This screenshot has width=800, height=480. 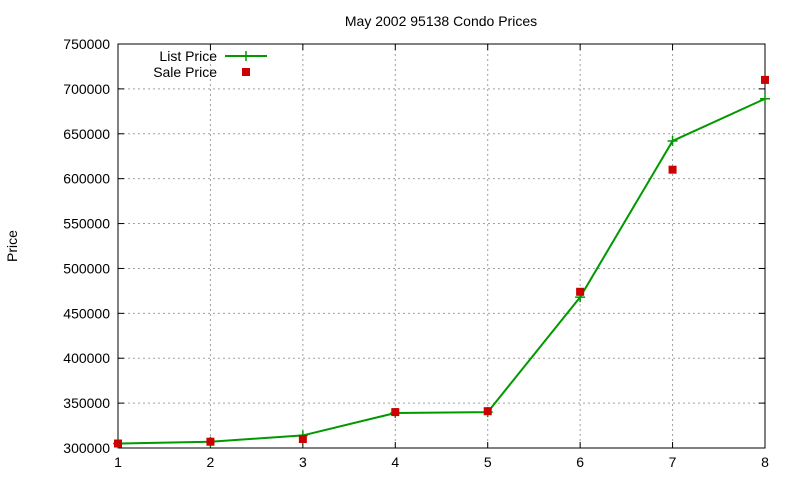 I want to click on y-tick-label: 750000, so click(x=86, y=44).